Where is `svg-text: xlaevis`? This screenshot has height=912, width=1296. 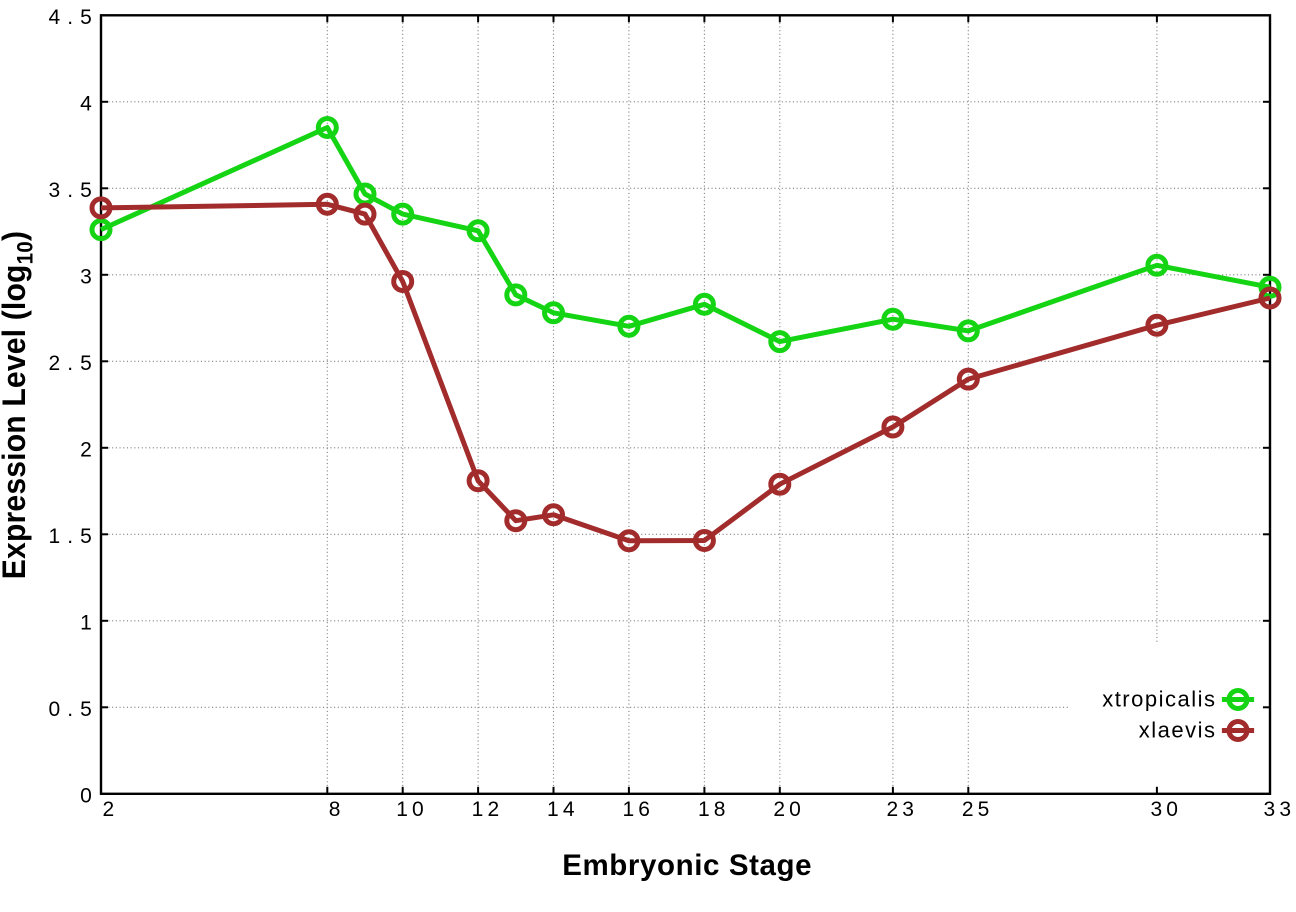 svg-text: xlaevis is located at coordinates (1178, 730).